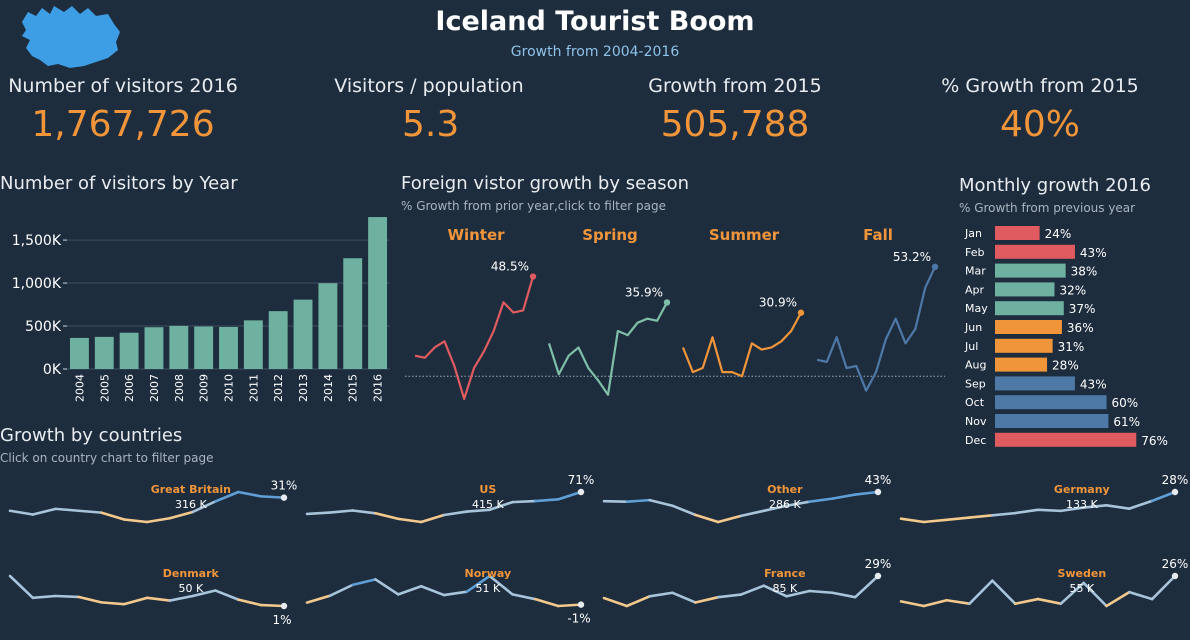 The image size is (1190, 640). I want to click on month-value-label: 38%, so click(1084, 272).